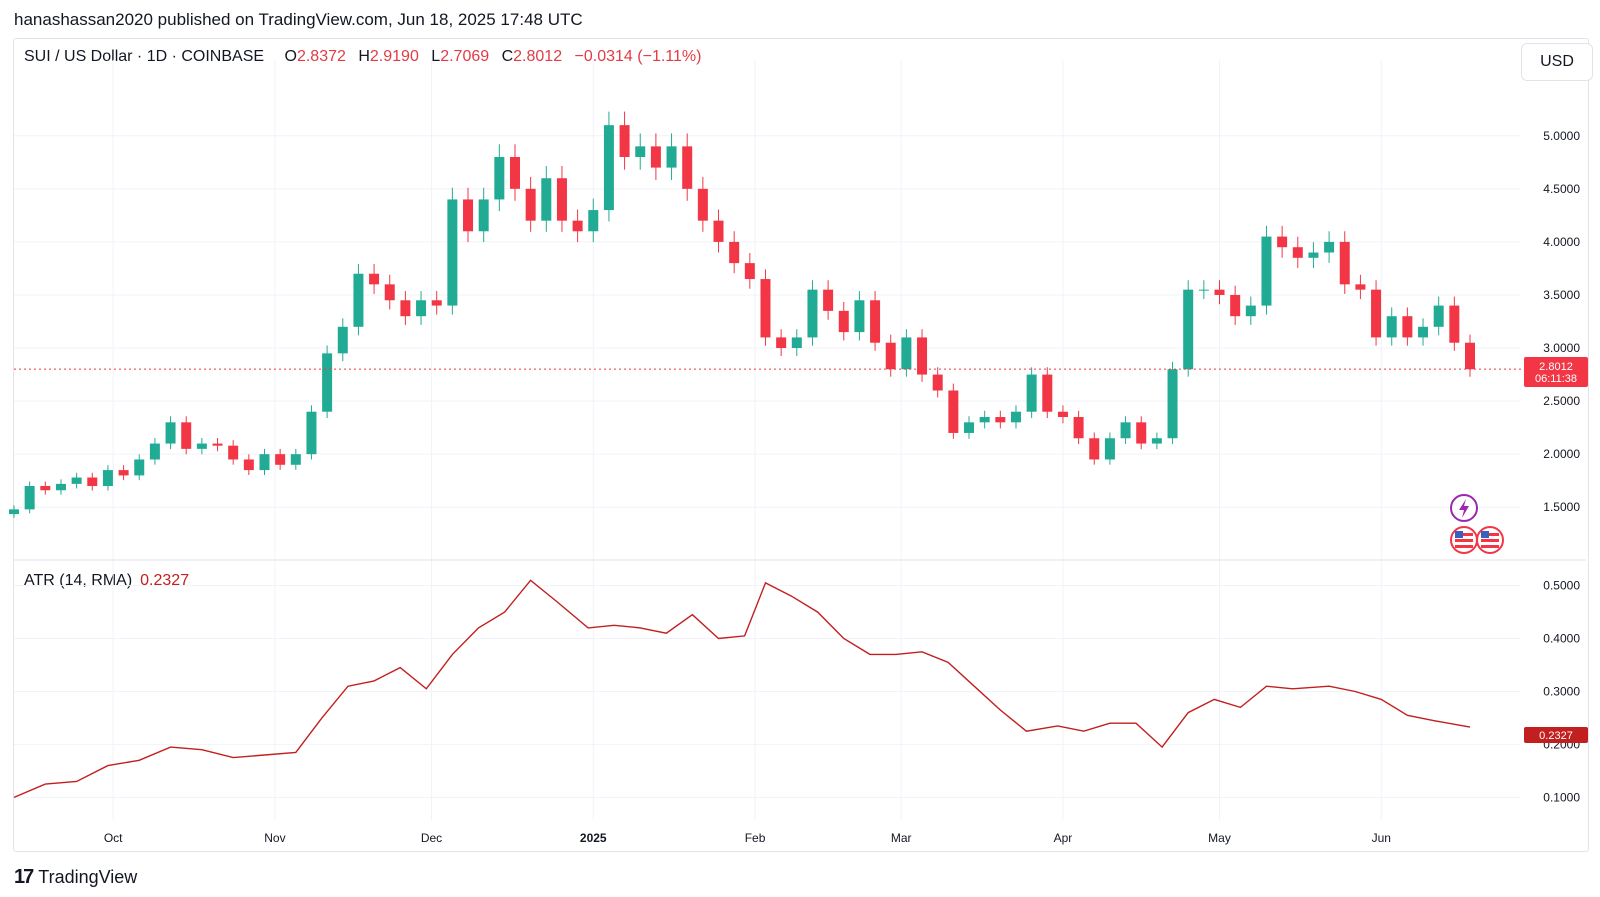 Image resolution: width=1600 pixels, height=897 pixels. Describe the element at coordinates (1561, 507) in the screenshot. I see `price-tick-label: 1.5000` at that location.